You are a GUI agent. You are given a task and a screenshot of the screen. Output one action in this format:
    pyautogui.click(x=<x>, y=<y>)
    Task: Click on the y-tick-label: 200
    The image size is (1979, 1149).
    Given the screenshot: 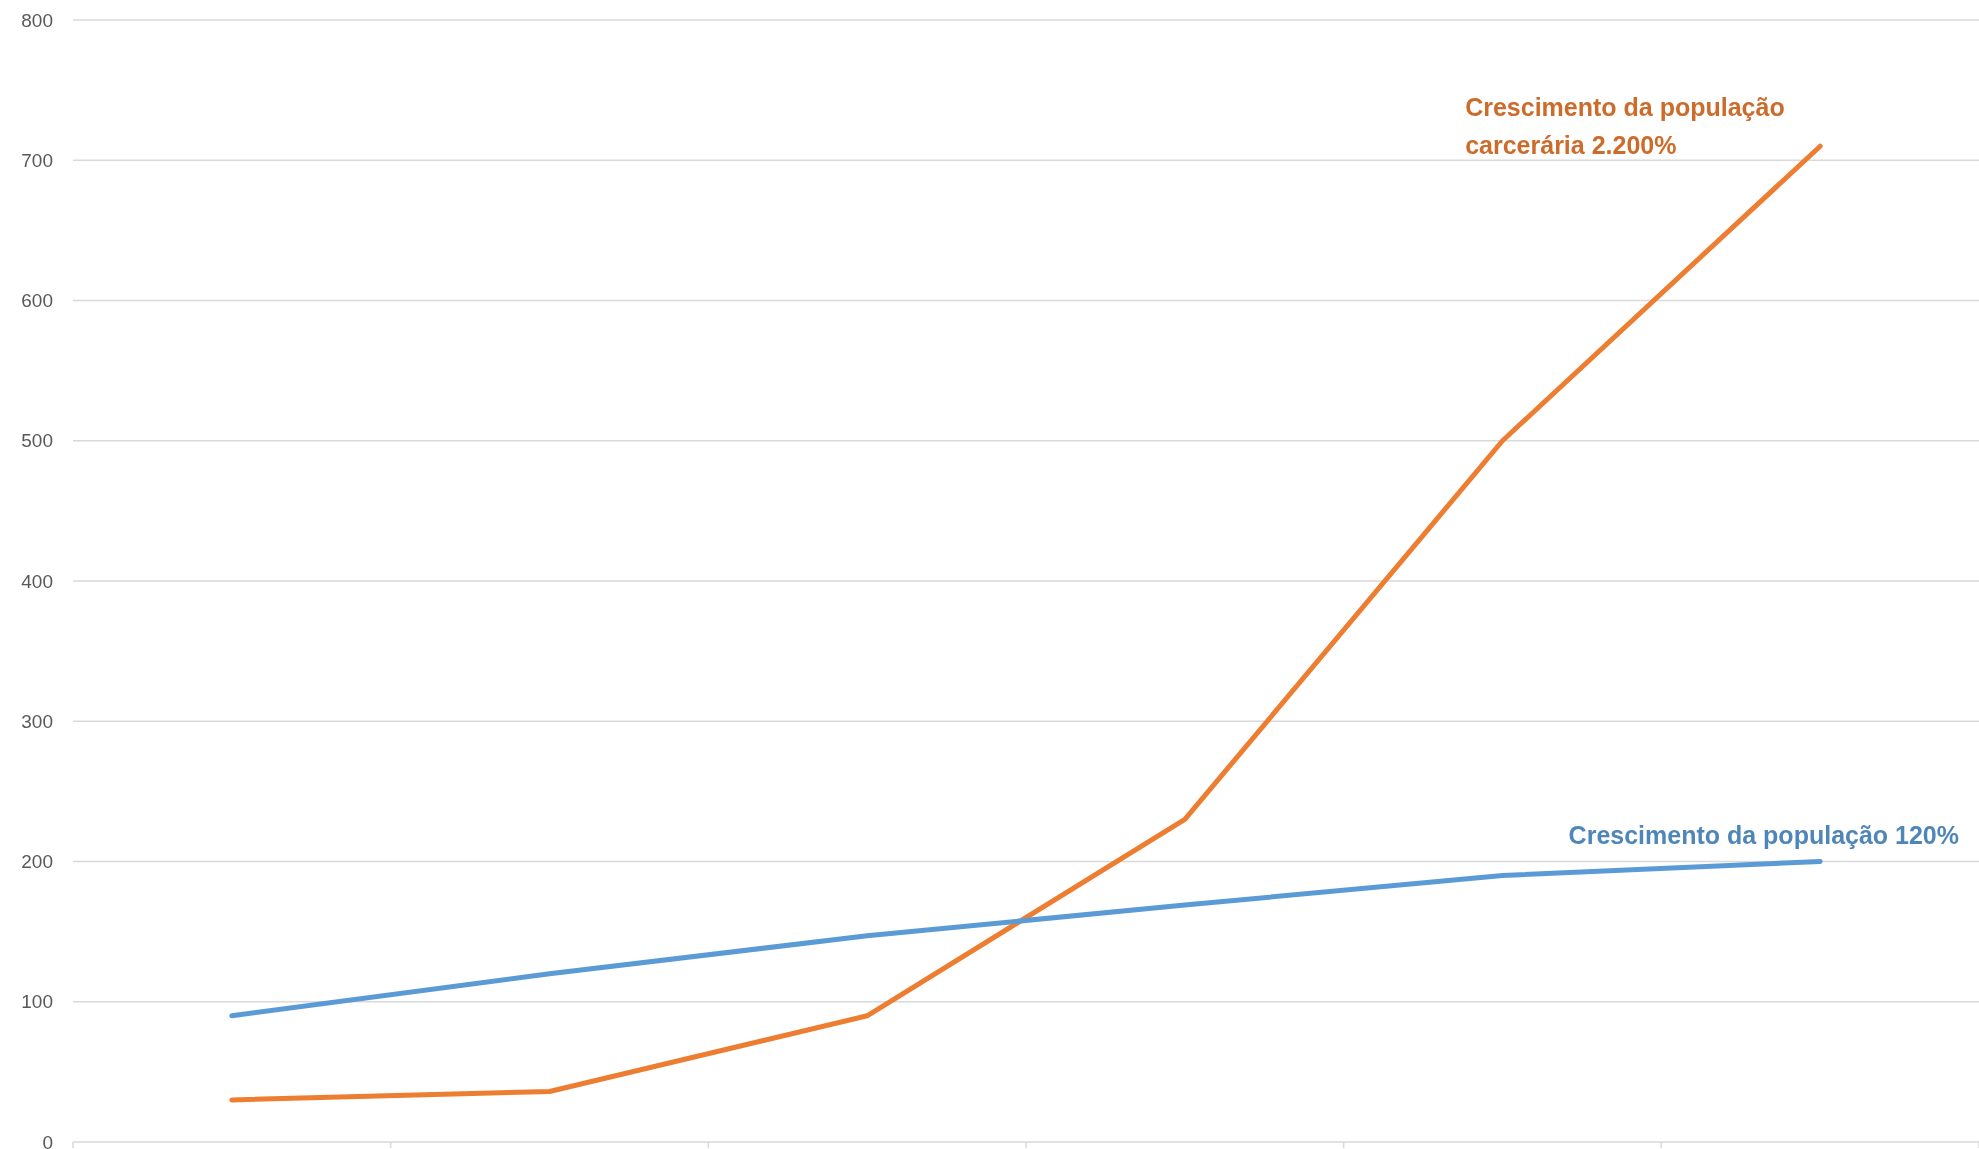 What is the action you would take?
    pyautogui.click(x=37, y=862)
    